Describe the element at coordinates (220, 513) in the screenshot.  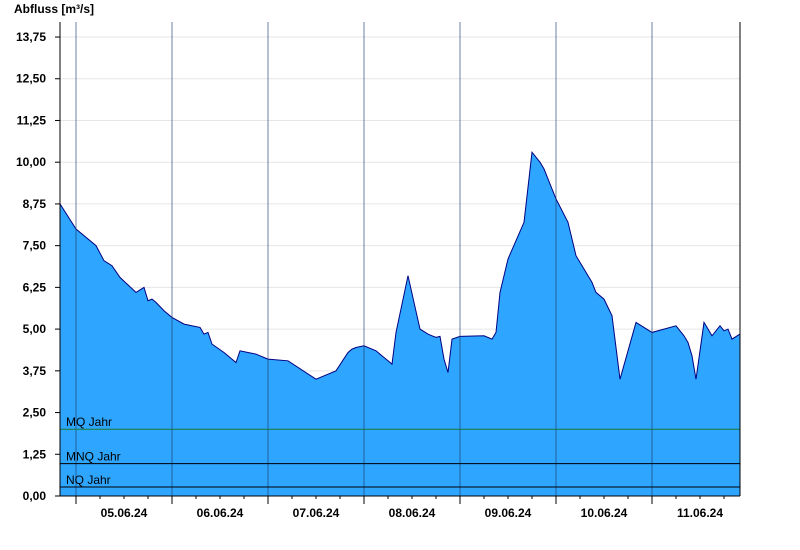
I see `x-tick-label: 06.06.24` at that location.